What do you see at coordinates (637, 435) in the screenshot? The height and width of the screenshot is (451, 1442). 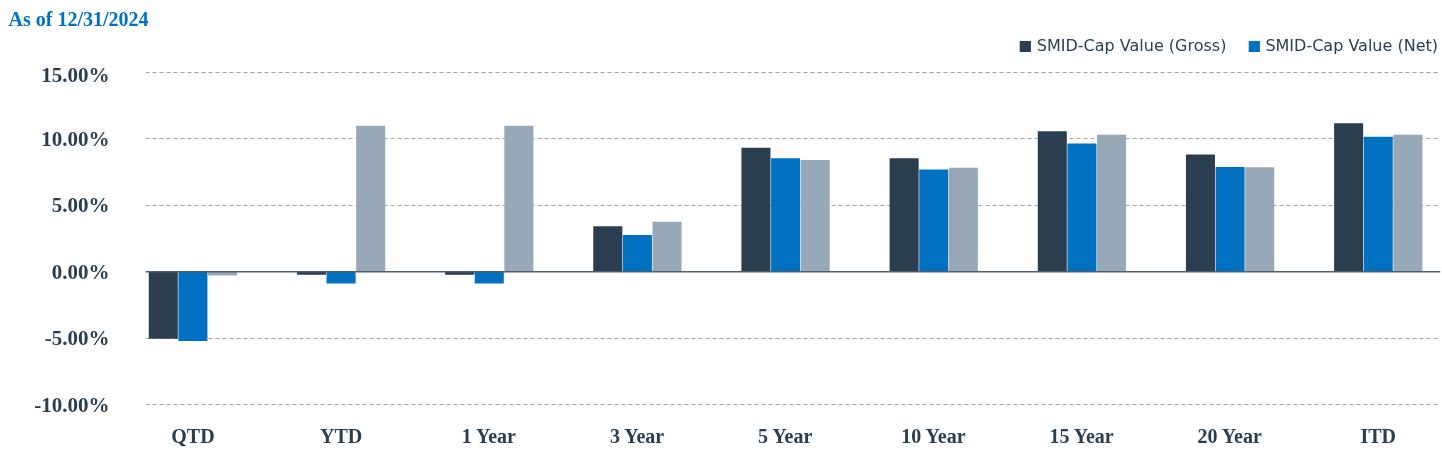 I see `x-tick-label: 3 Year` at bounding box center [637, 435].